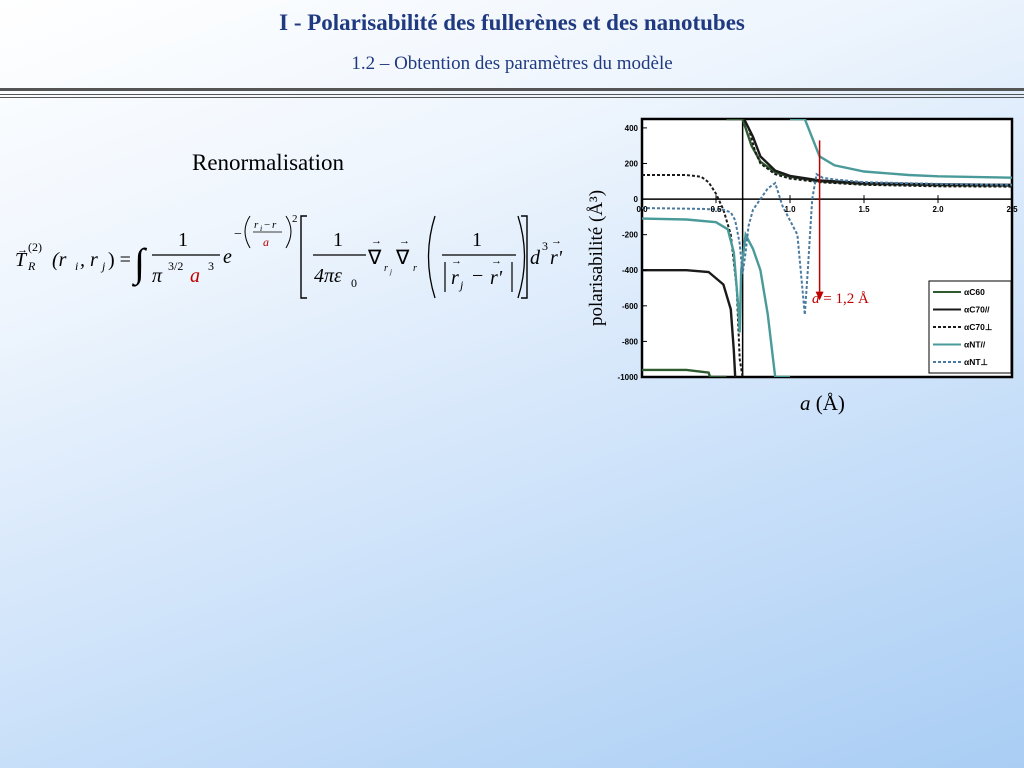 The image size is (1024, 768). What do you see at coordinates (556, 258) in the screenshot?
I see `formula-d-r: r'` at bounding box center [556, 258].